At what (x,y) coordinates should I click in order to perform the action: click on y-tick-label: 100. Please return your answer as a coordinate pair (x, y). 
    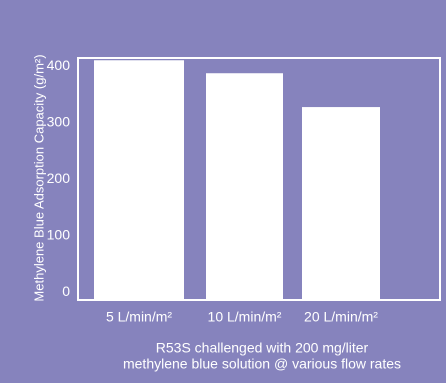
    Looking at the image, I should click on (59, 234).